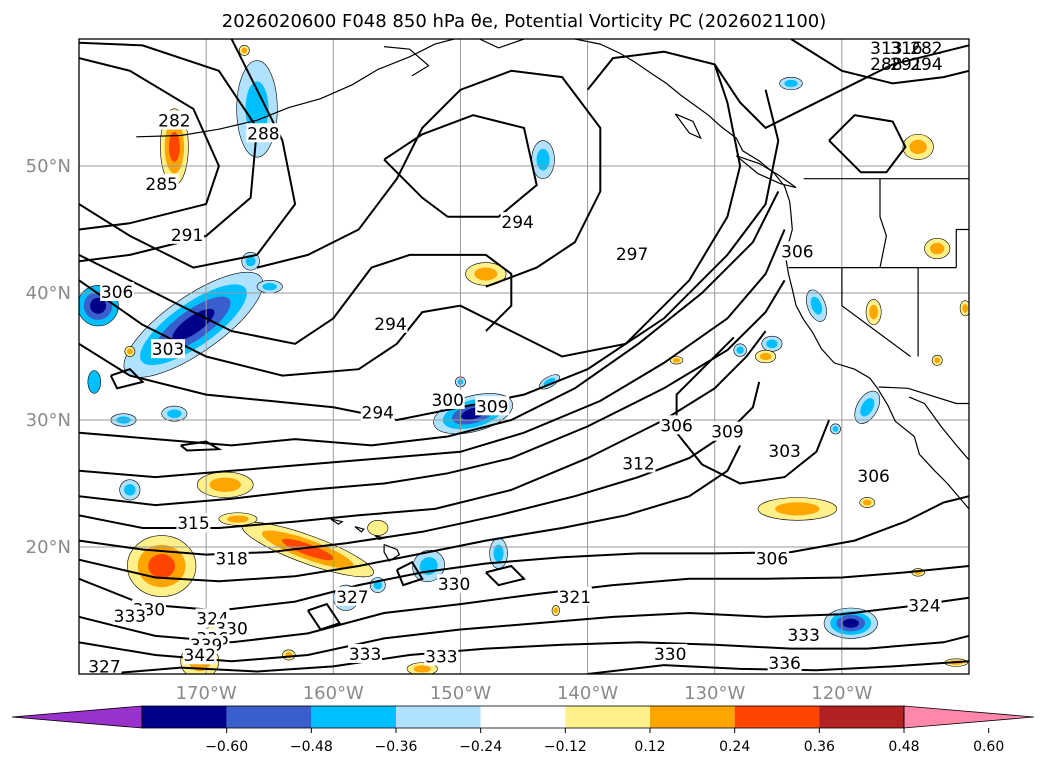 The image size is (1047, 767). I want to click on contour-label: 282, so click(926, 49).